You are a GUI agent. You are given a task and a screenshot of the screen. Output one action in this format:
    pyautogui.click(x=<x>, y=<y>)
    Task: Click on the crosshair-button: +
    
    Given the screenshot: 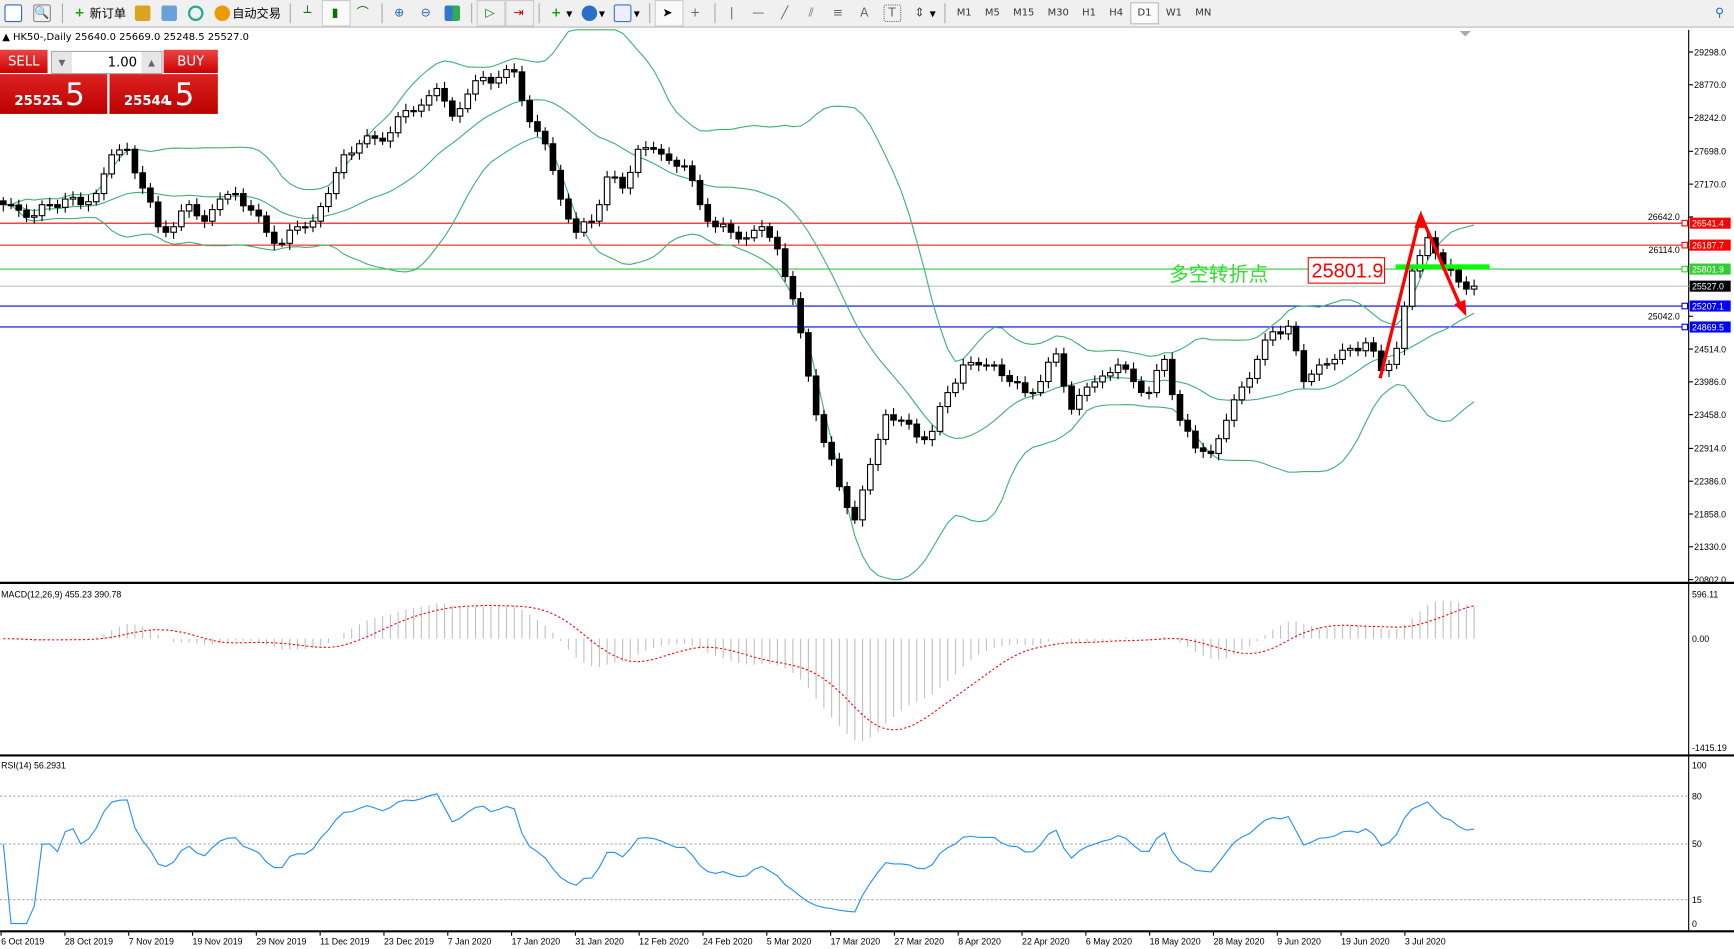 What is the action you would take?
    pyautogui.click(x=696, y=13)
    